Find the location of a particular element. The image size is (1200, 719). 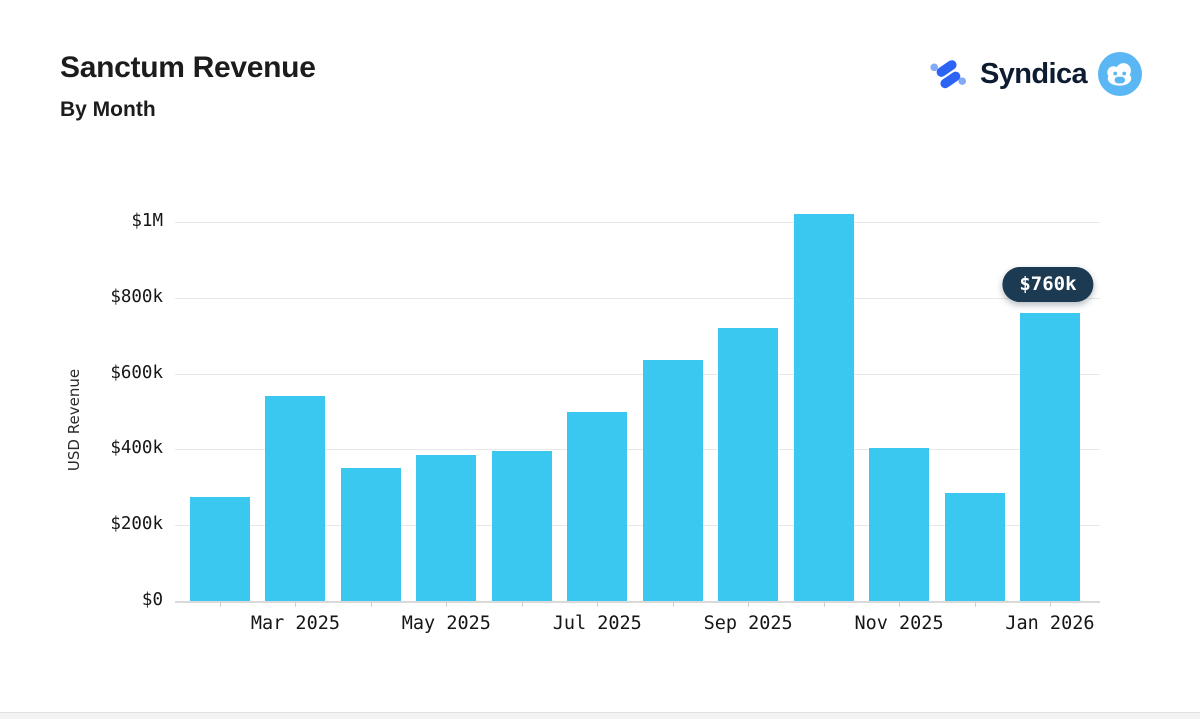

x-tick-mark-jul-2025 is located at coordinates (598, 604).